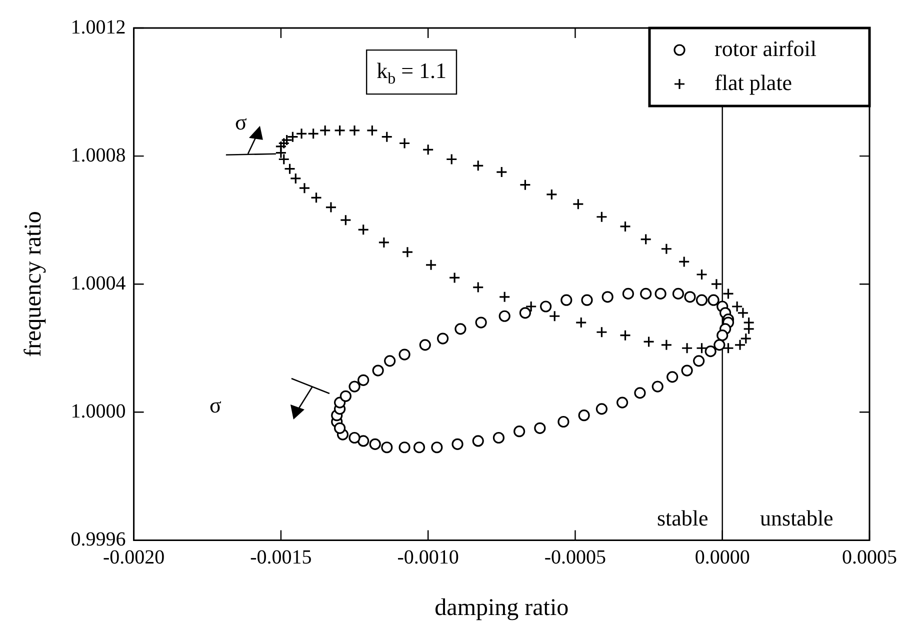 The height and width of the screenshot is (643, 911). Describe the element at coordinates (428, 557) in the screenshot. I see `x-tick-label: -0.0010` at that location.